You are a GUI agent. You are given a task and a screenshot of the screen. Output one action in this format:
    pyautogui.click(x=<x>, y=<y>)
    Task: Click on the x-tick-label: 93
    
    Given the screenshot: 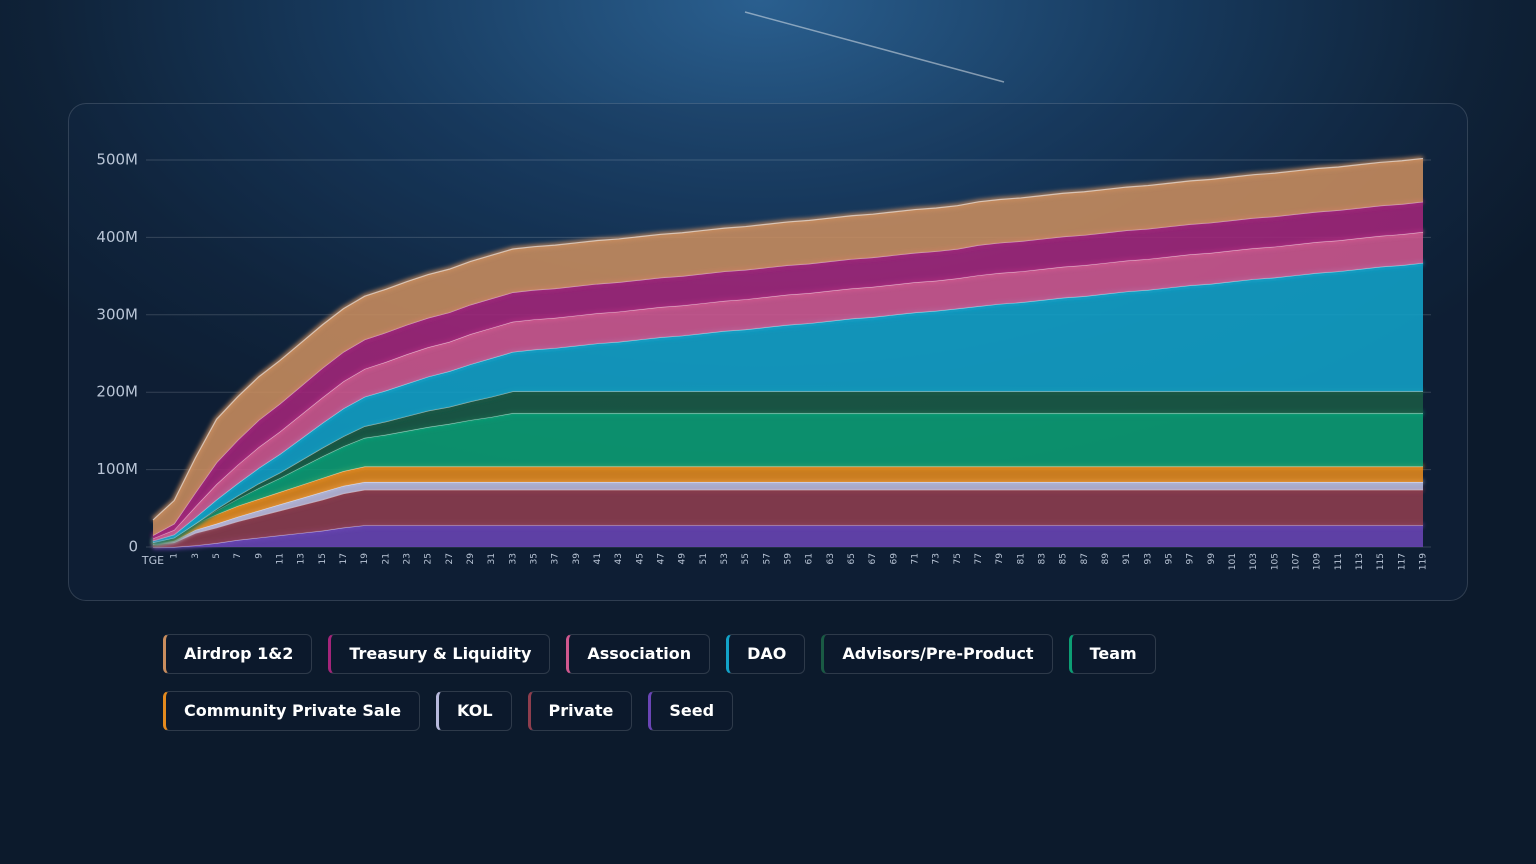 What is the action you would take?
    pyautogui.click(x=1148, y=558)
    